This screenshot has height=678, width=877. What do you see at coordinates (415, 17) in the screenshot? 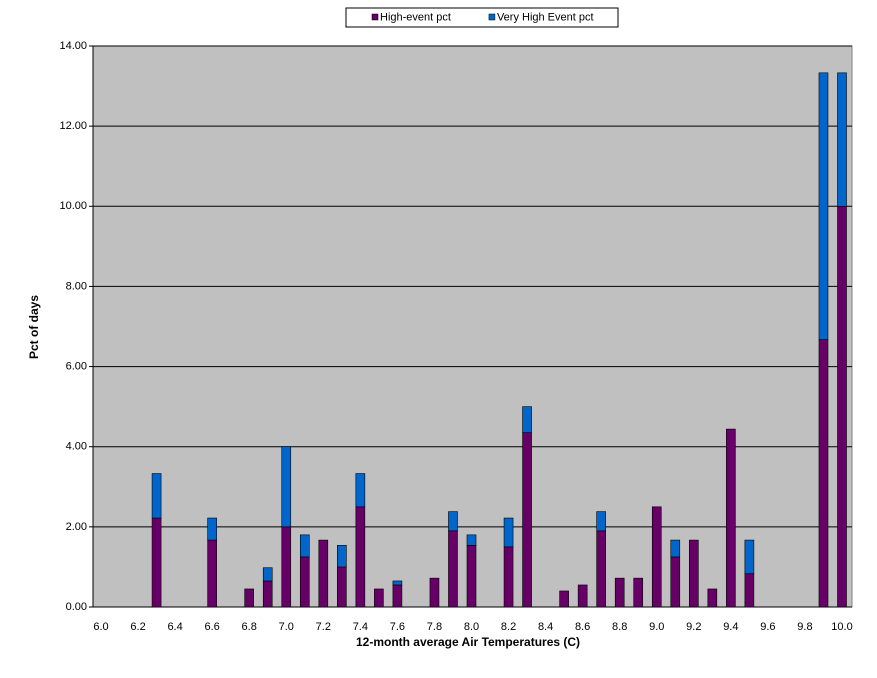
I see `legend-label: High-event pct` at bounding box center [415, 17].